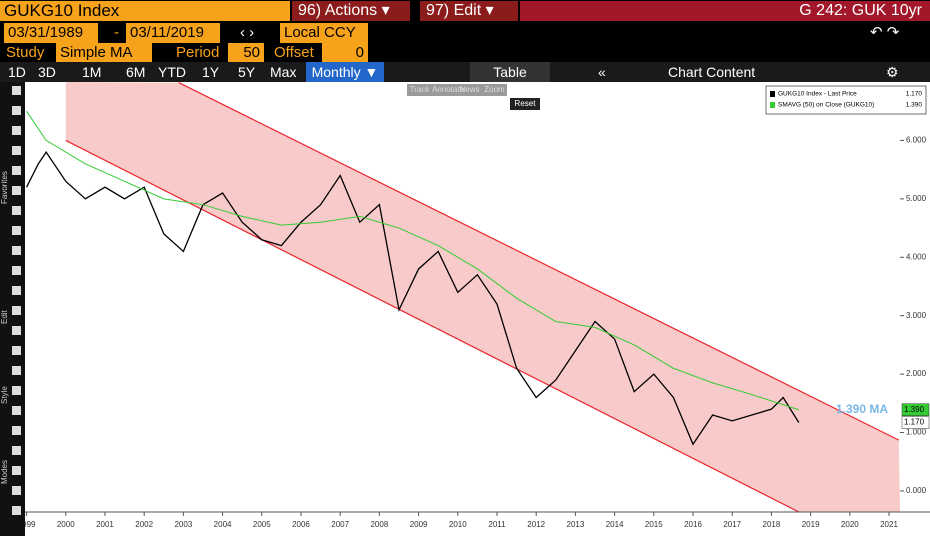 Image resolution: width=930 pixels, height=536 pixels. Describe the element at coordinates (846, 100) in the screenshot. I see `legend` at that location.